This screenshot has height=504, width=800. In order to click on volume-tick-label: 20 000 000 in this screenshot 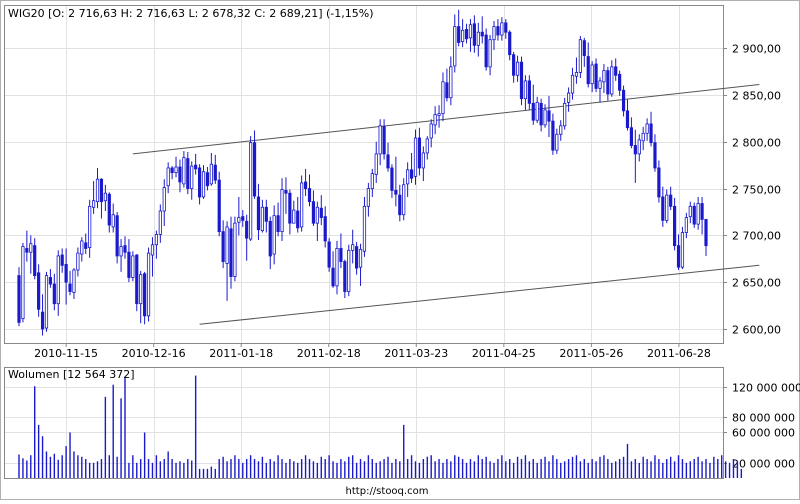, I will do `click(763, 464)`.